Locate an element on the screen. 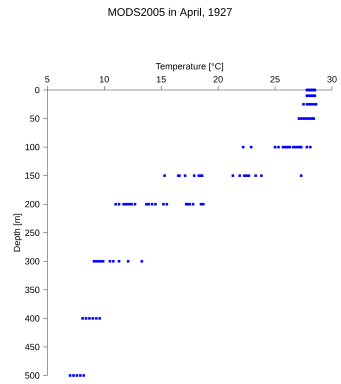 This screenshot has width=341, height=384. chart-title: MODS2005 in April, 1927 is located at coordinates (170, 13).